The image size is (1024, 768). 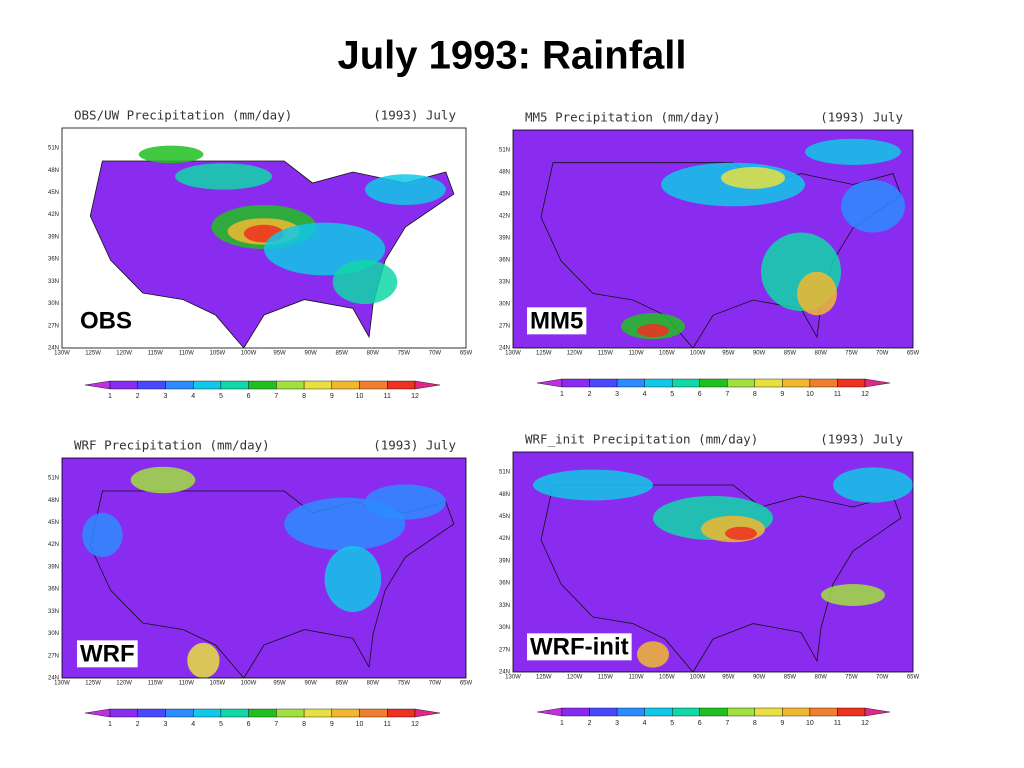 I want to click on lat-label: 24N, so click(x=504, y=349).